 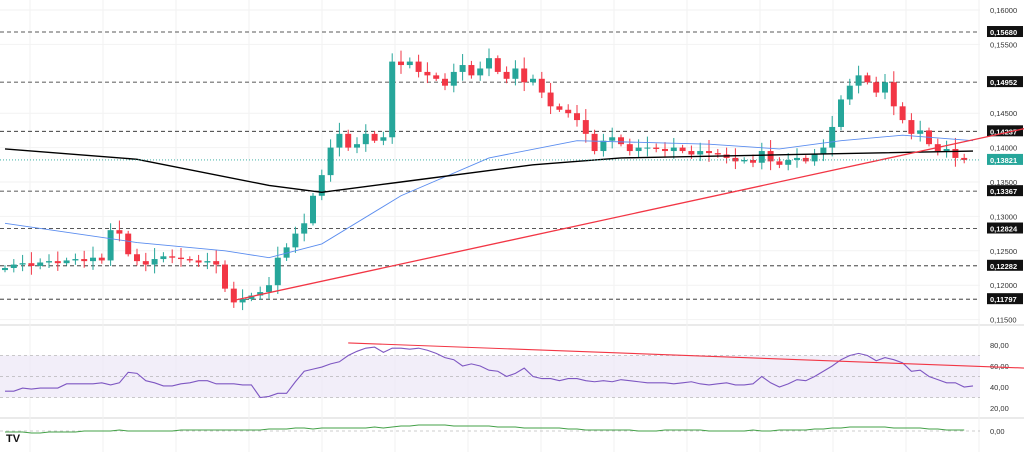 What do you see at coordinates (999, 366) in the screenshot?
I see `rsi-axis-tick: 60,00` at bounding box center [999, 366].